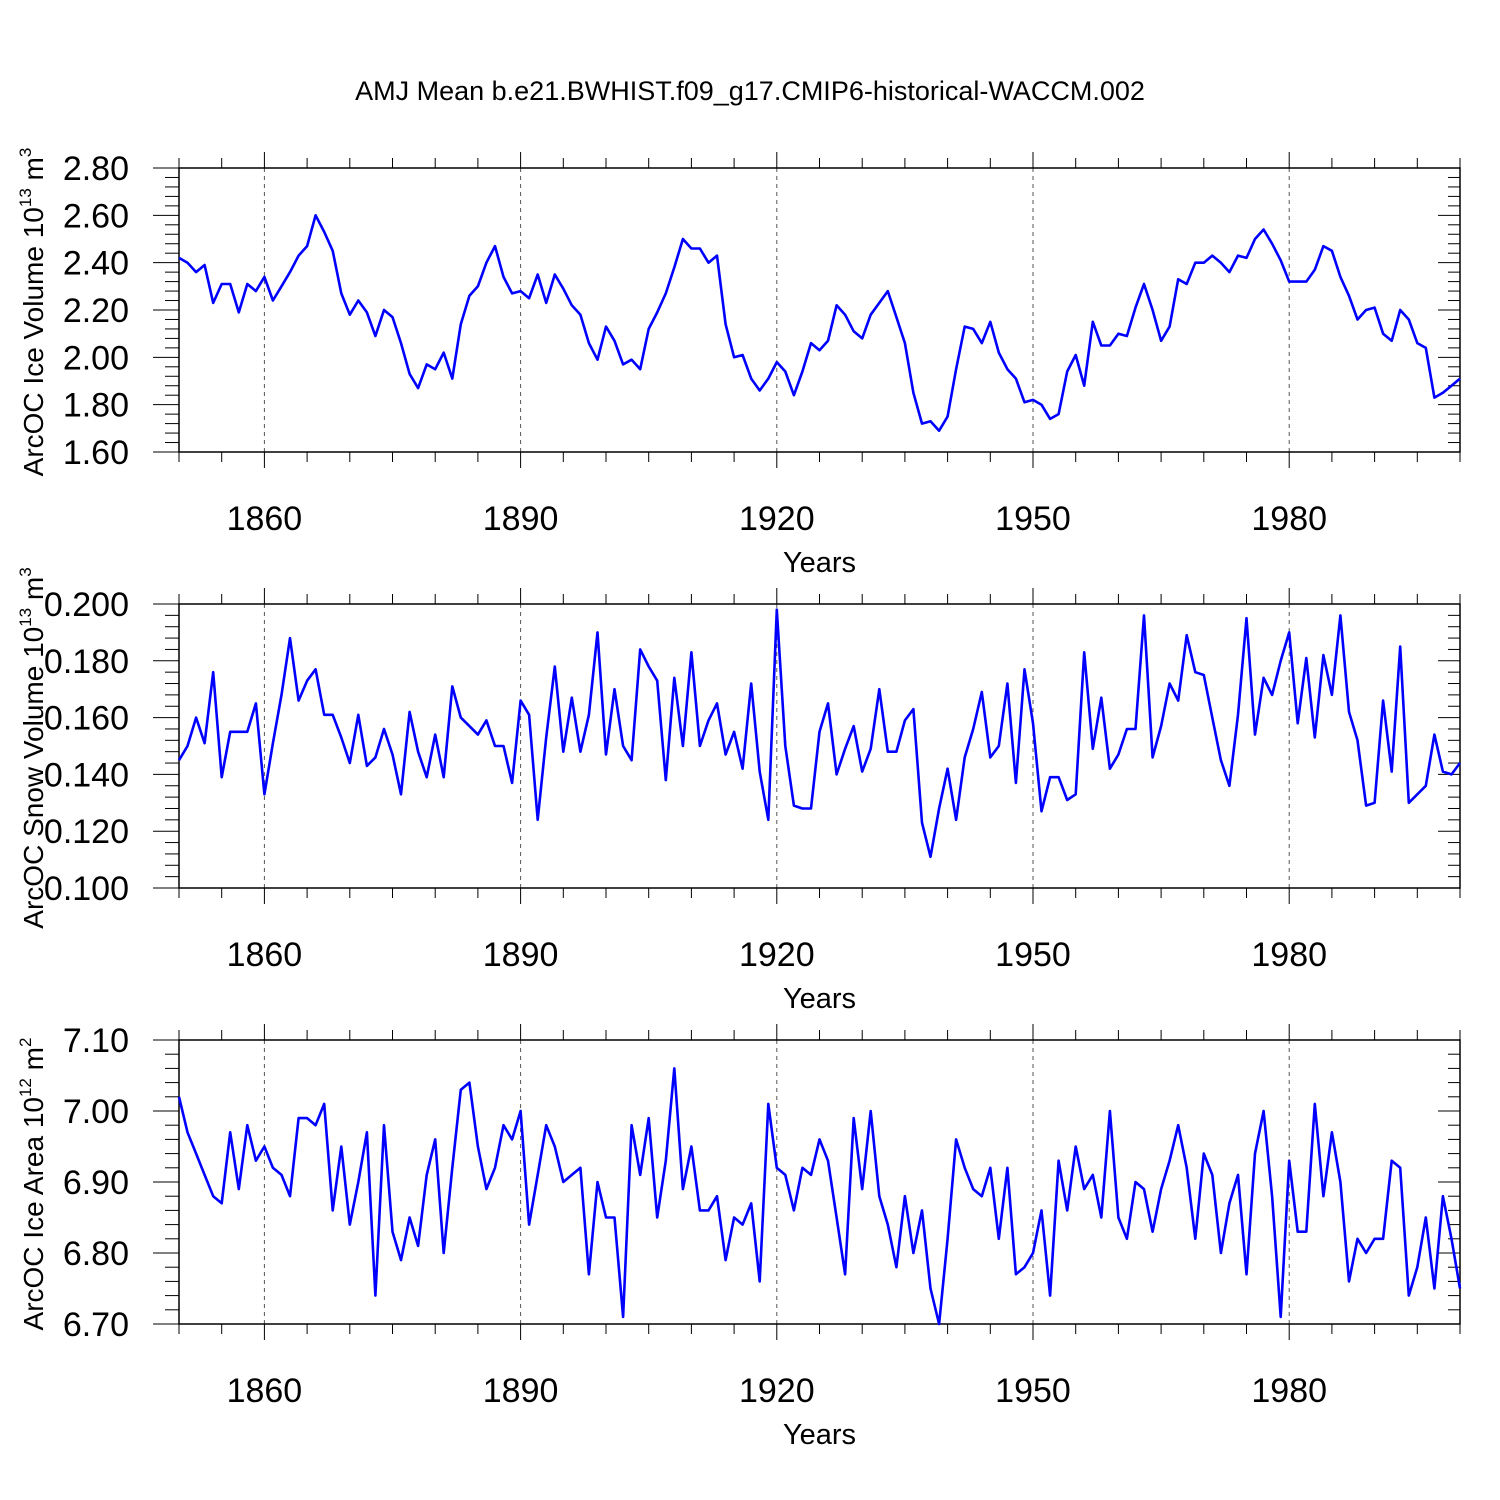  Describe the element at coordinates (32, 312) in the screenshot. I see `y-axis-label: ArcOC Ice Volume 1013 m3` at that location.